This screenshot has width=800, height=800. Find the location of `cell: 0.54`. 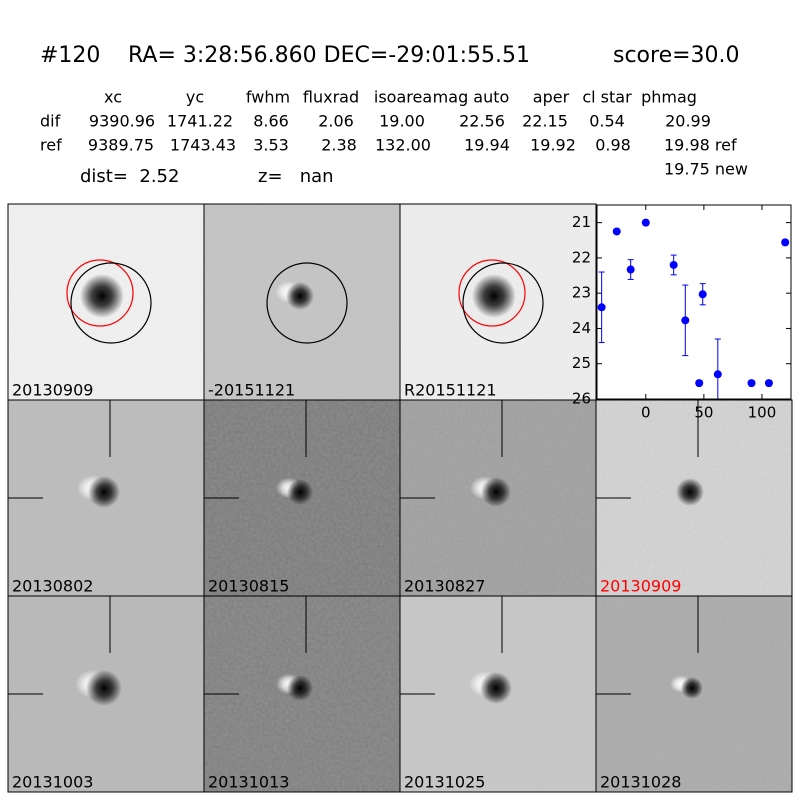

cell: 0.54 is located at coordinates (607, 121).